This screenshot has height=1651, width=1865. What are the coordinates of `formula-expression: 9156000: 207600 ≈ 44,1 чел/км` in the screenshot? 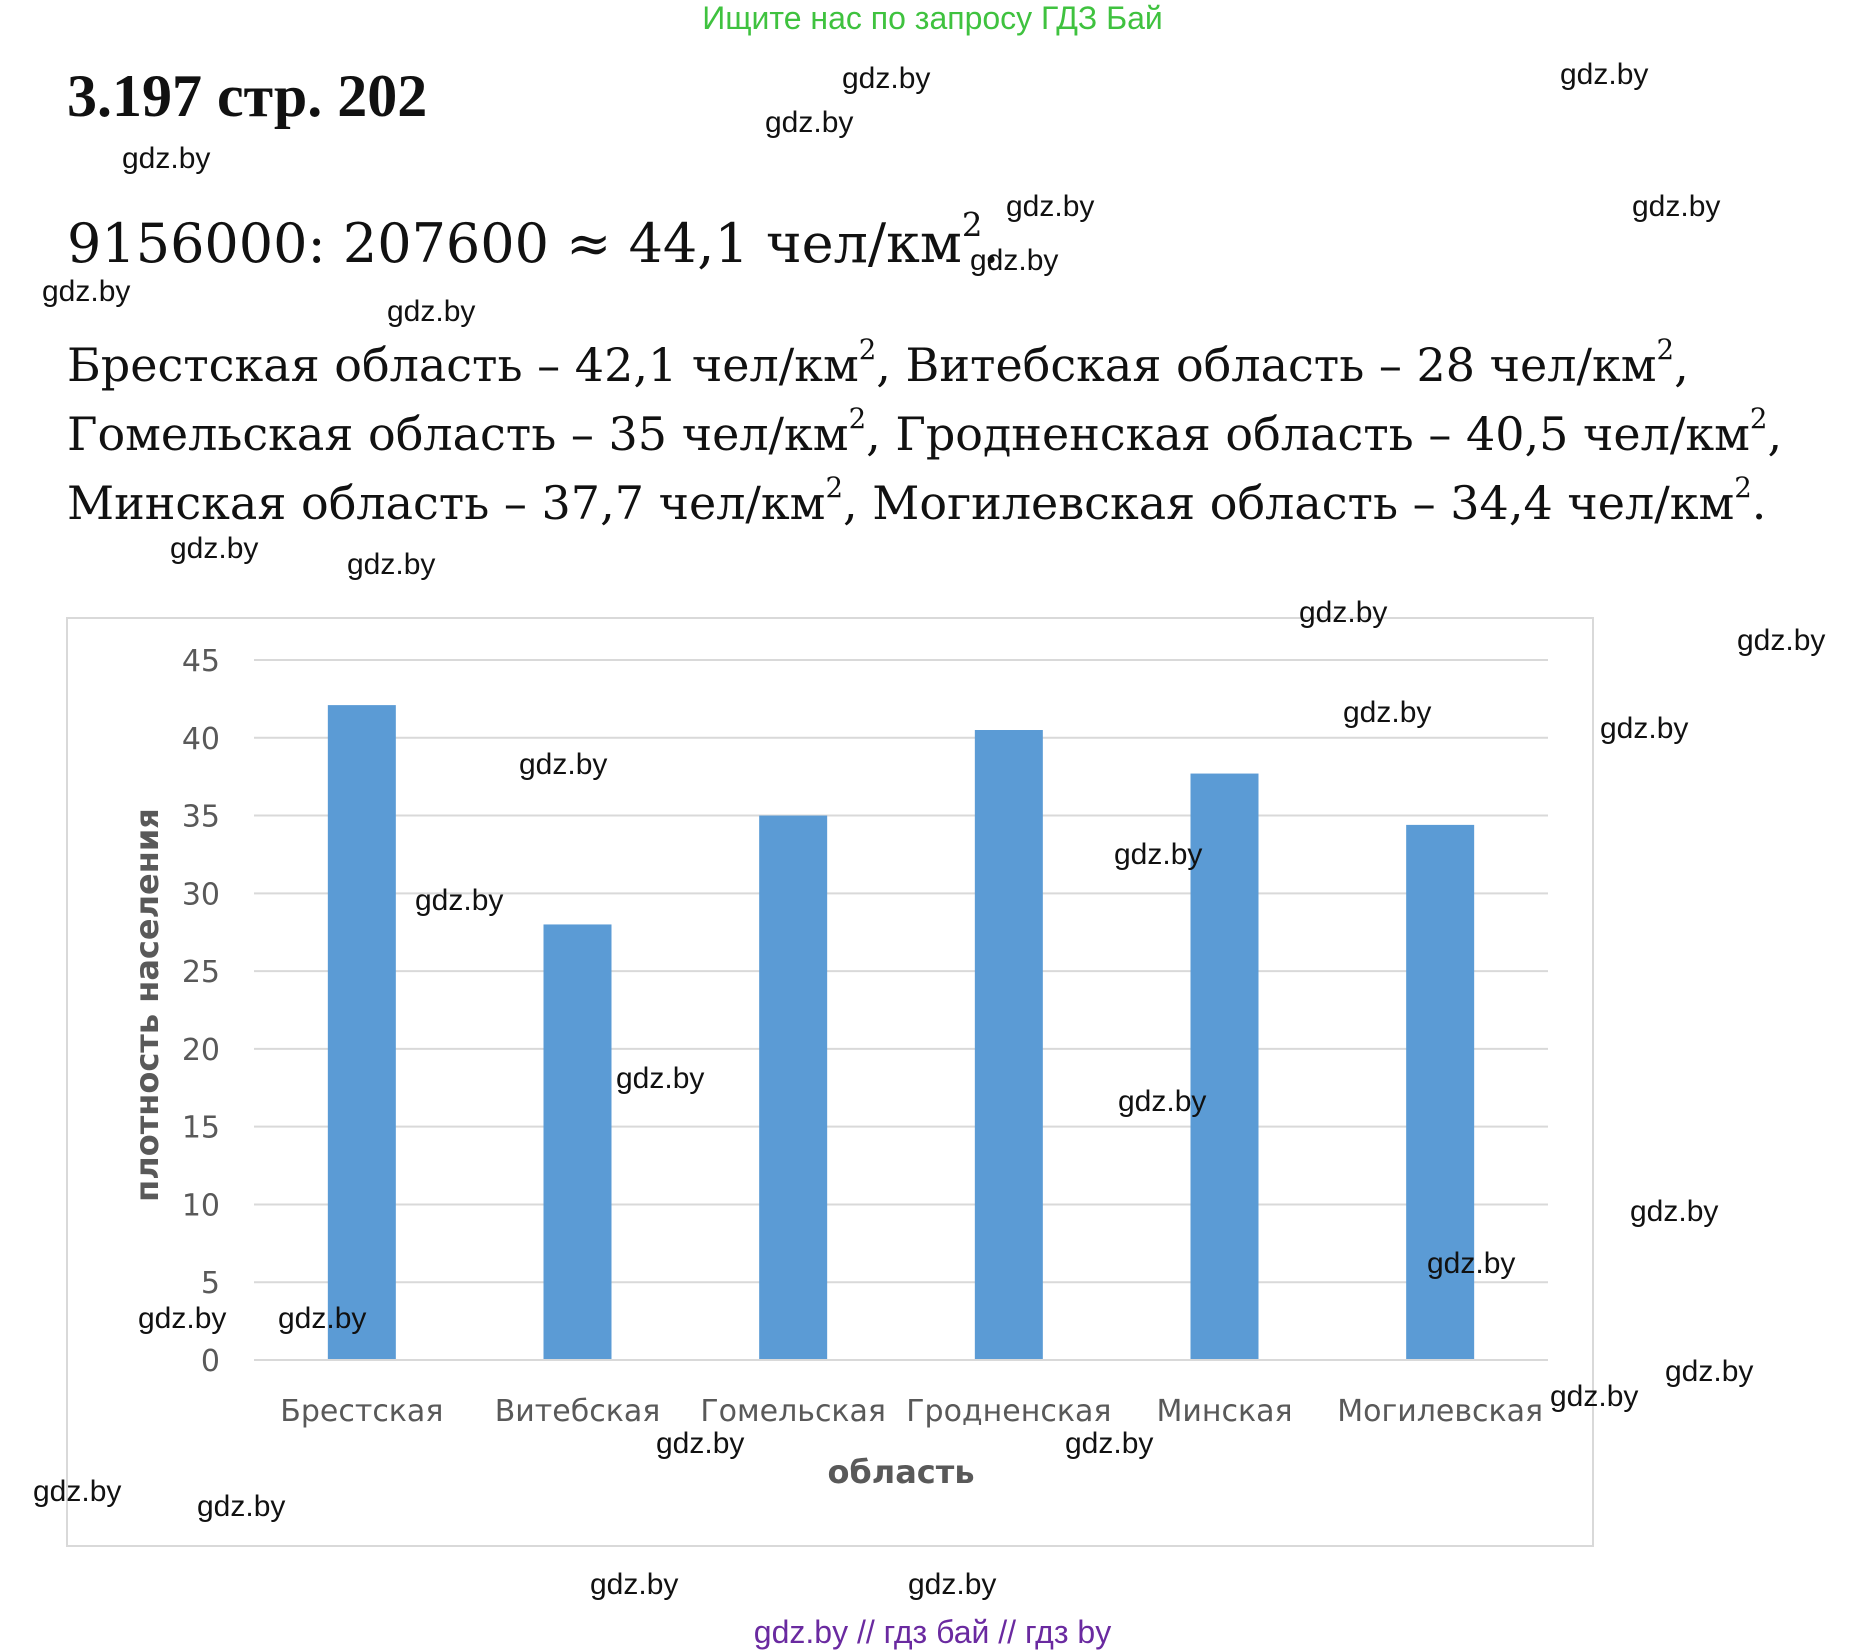 It's located at (514, 243).